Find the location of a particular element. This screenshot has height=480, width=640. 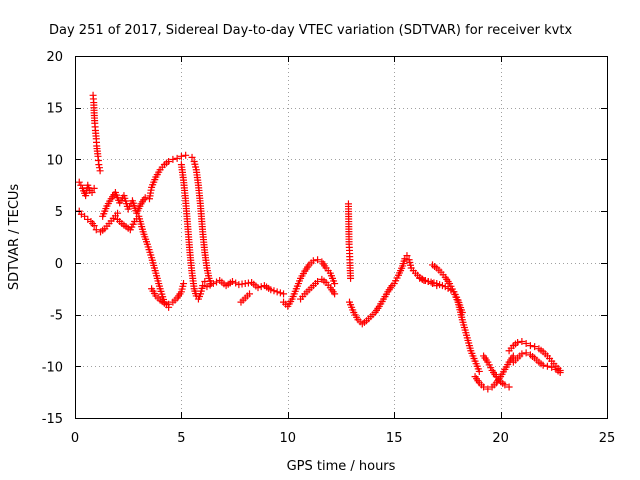

series-arc3 is located at coordinates (96, 133).